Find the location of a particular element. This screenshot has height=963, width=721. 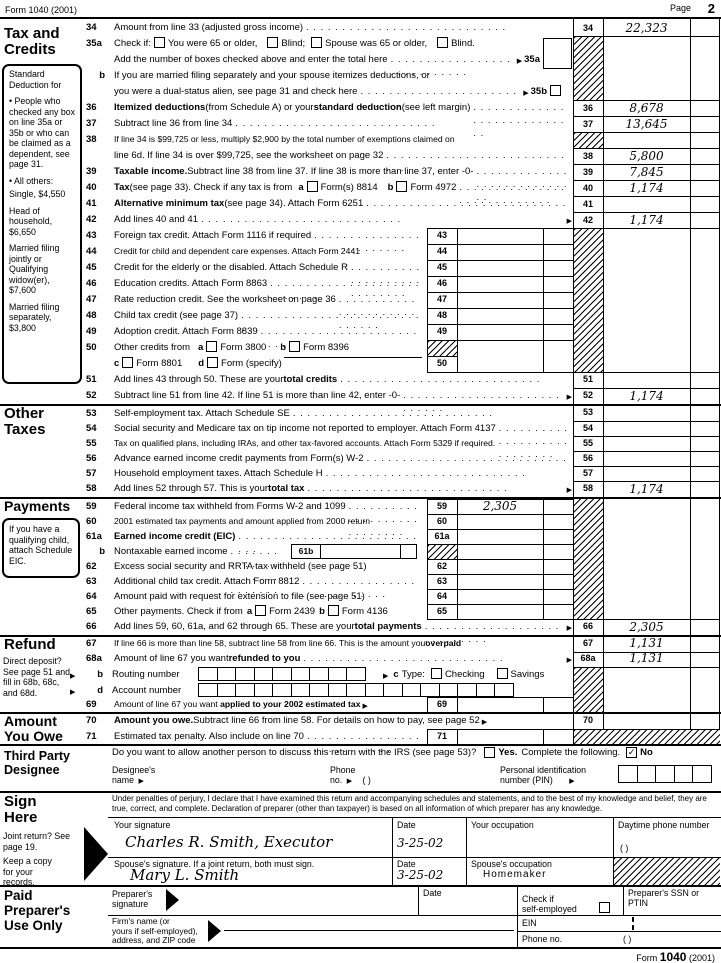

col-line-number: 41 is located at coordinates (587, 204).